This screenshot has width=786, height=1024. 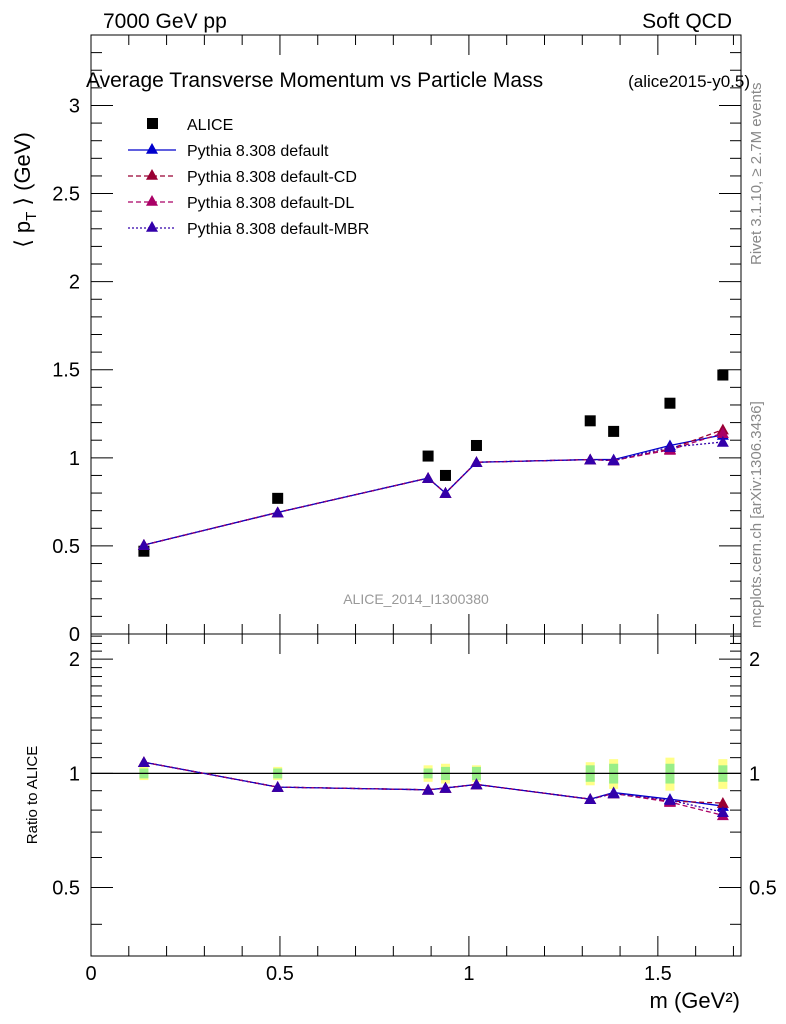 What do you see at coordinates (258, 151) in the screenshot?
I see `legend-label: Pythia 8.308 default` at bounding box center [258, 151].